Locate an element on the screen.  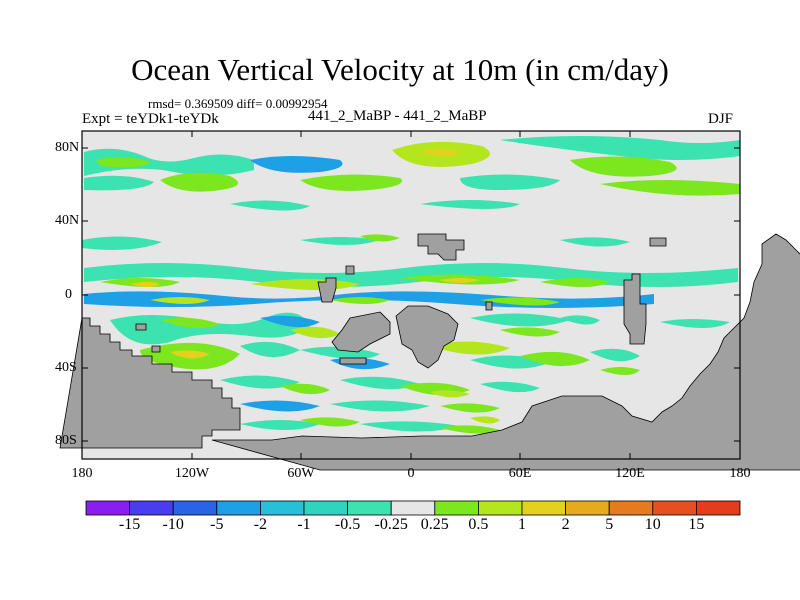
experiment-label: Expt = teYDk1-teYDk is located at coordinates (150, 119).